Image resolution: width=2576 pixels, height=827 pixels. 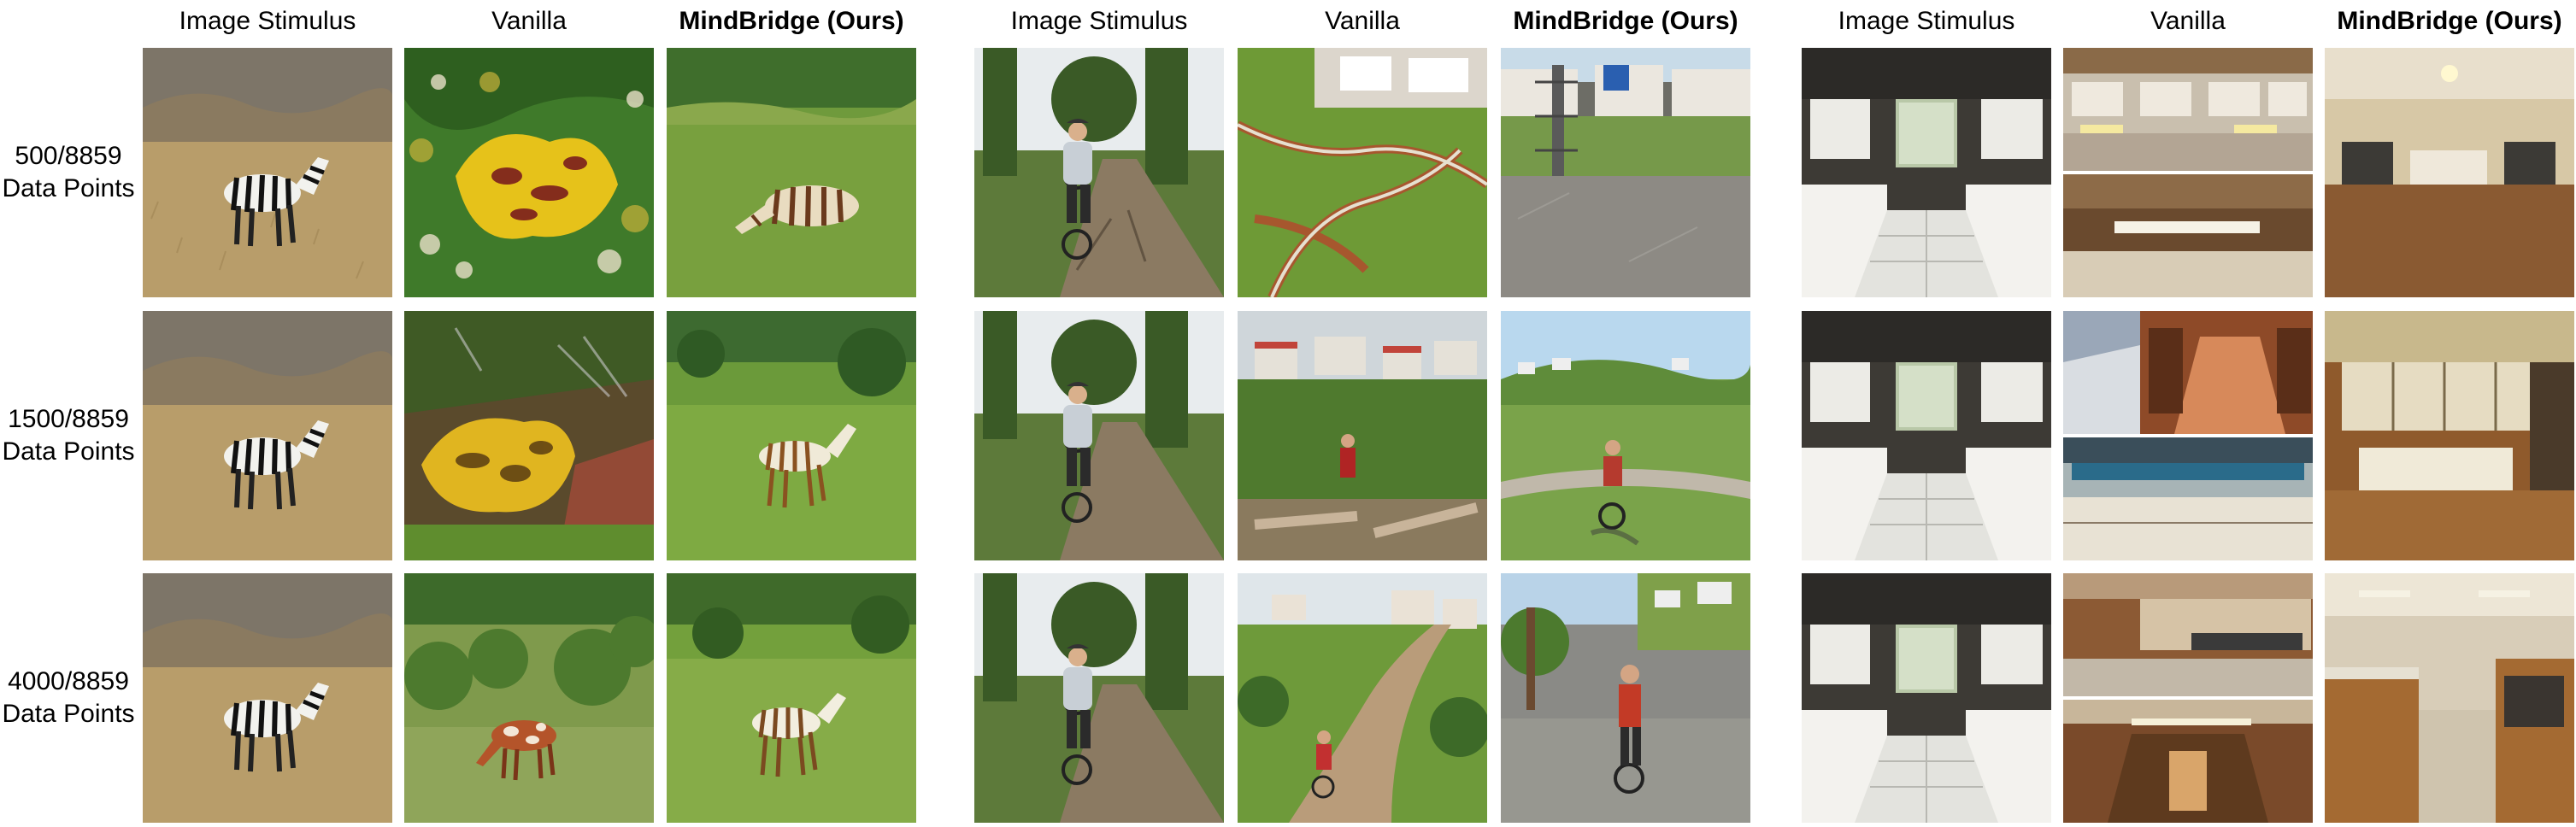 I want to click on zebra-mindbridge-4000-image, so click(x=791, y=698).